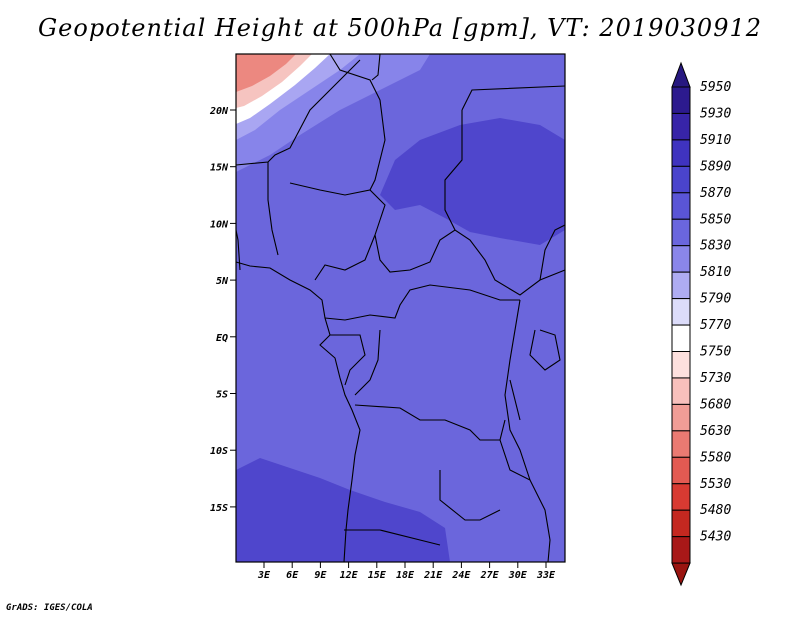 This screenshot has height=618, width=800. Describe the element at coordinates (222, 310) in the screenshot. I see `latitude-axis: 20N 15N 10N 5N EQ 5S 10S 15S` at that location.